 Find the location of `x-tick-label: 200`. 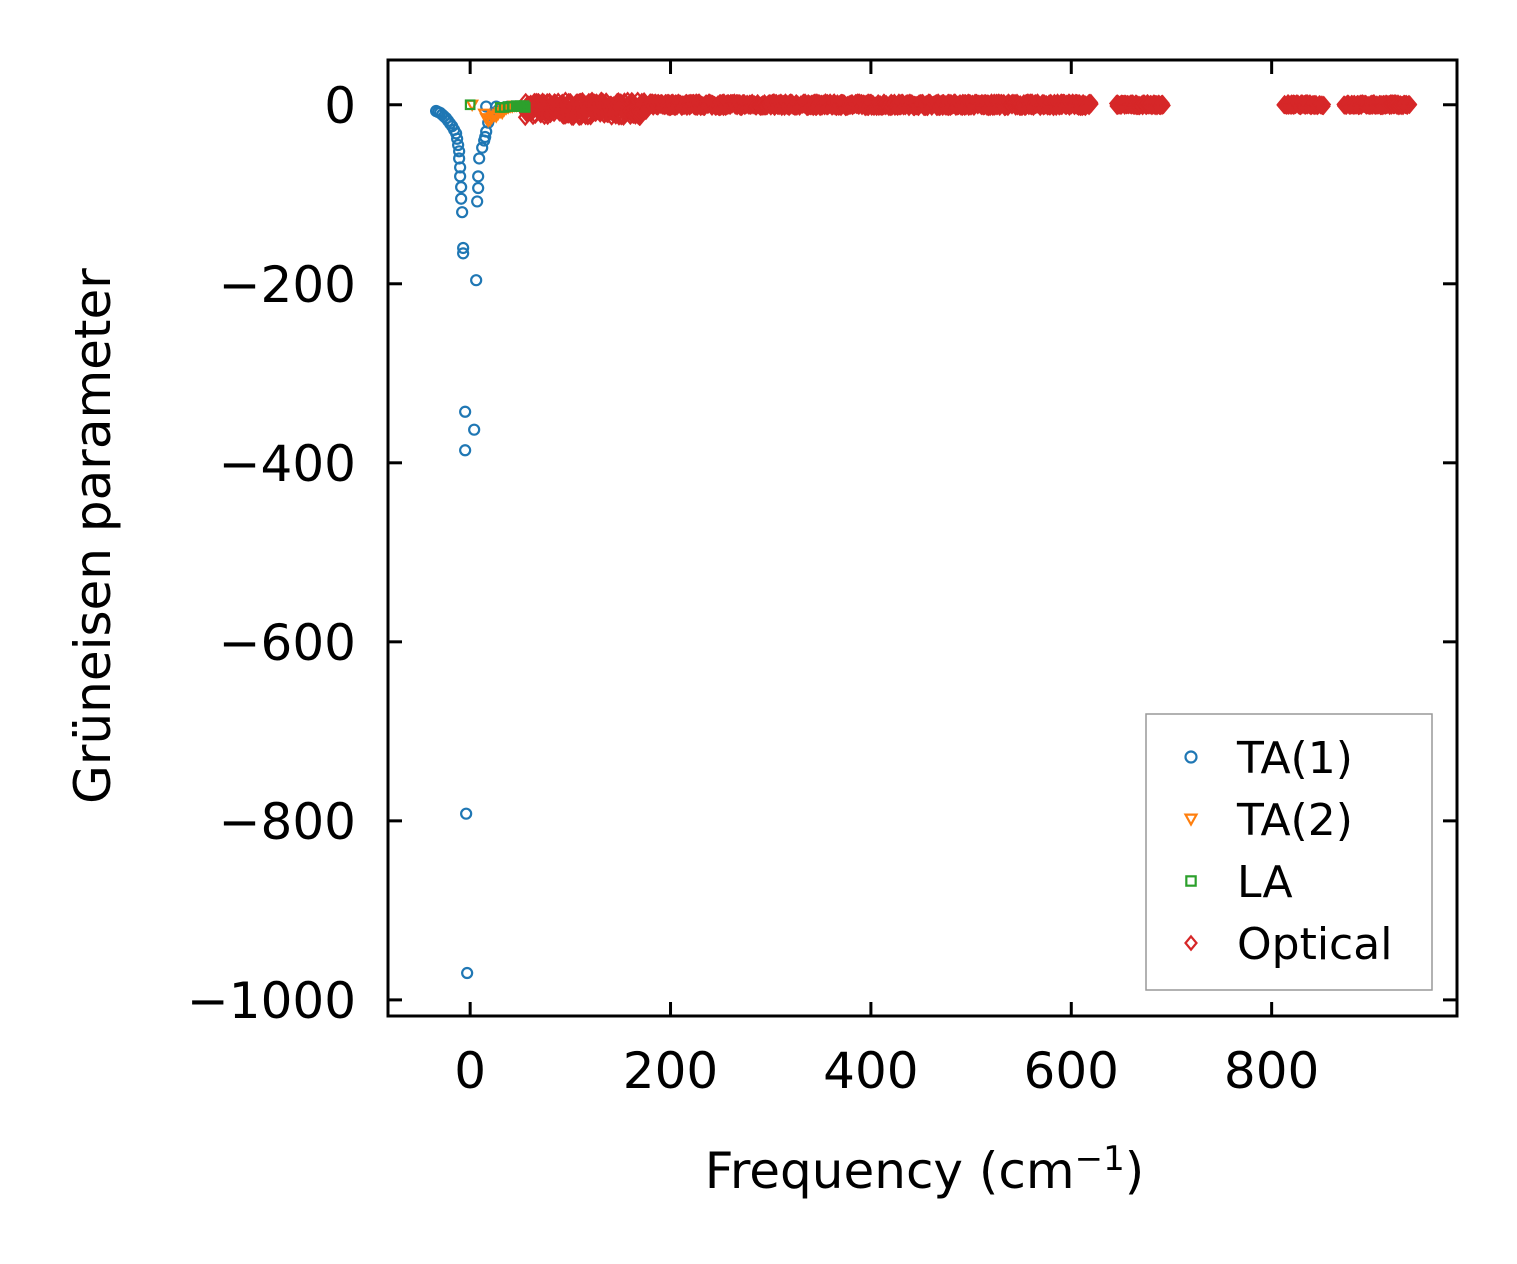

x-tick-label: 200 is located at coordinates (670, 1071).